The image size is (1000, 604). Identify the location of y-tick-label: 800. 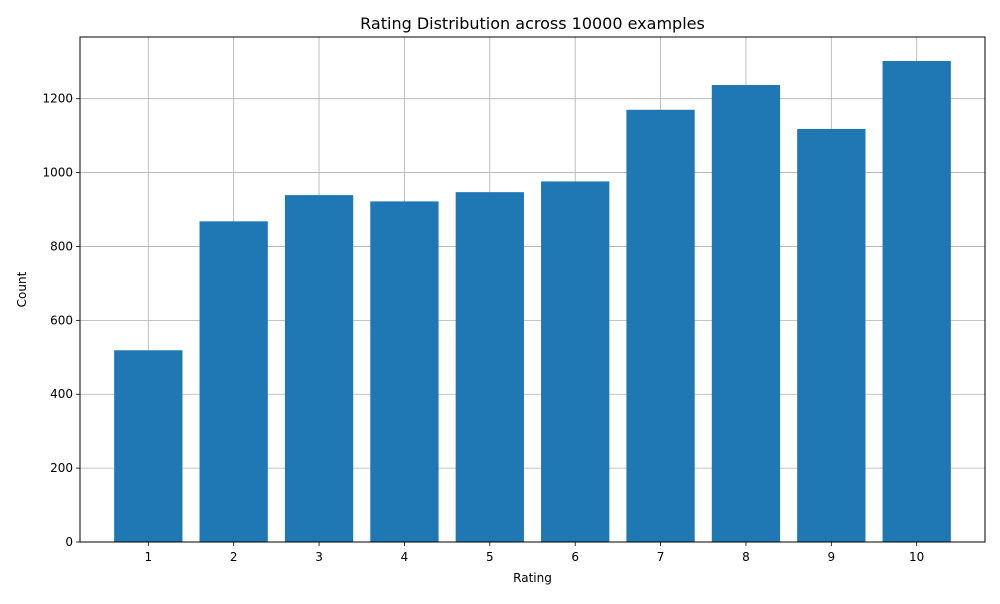
(61, 246).